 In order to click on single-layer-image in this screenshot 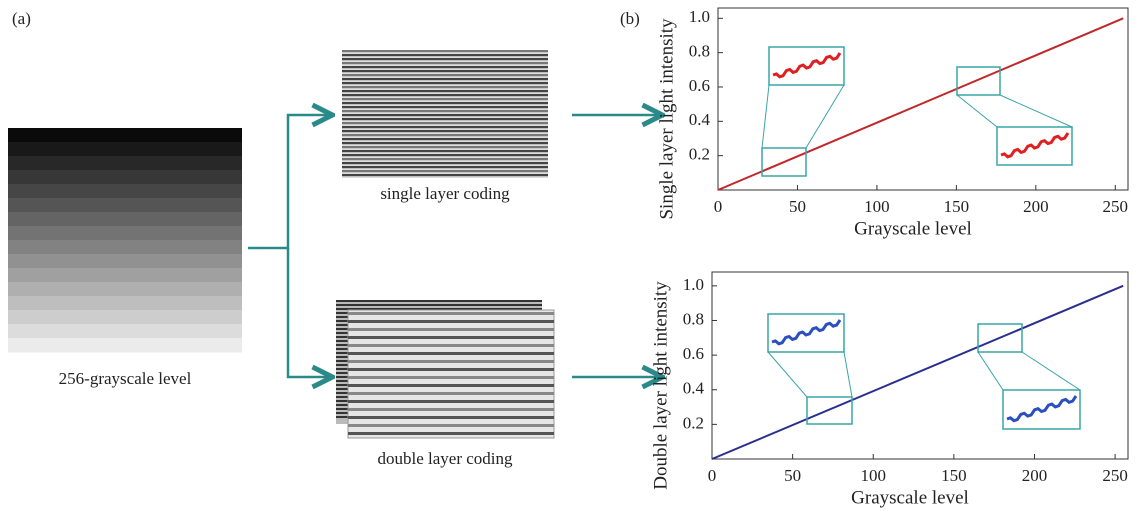, I will do `click(445, 114)`.